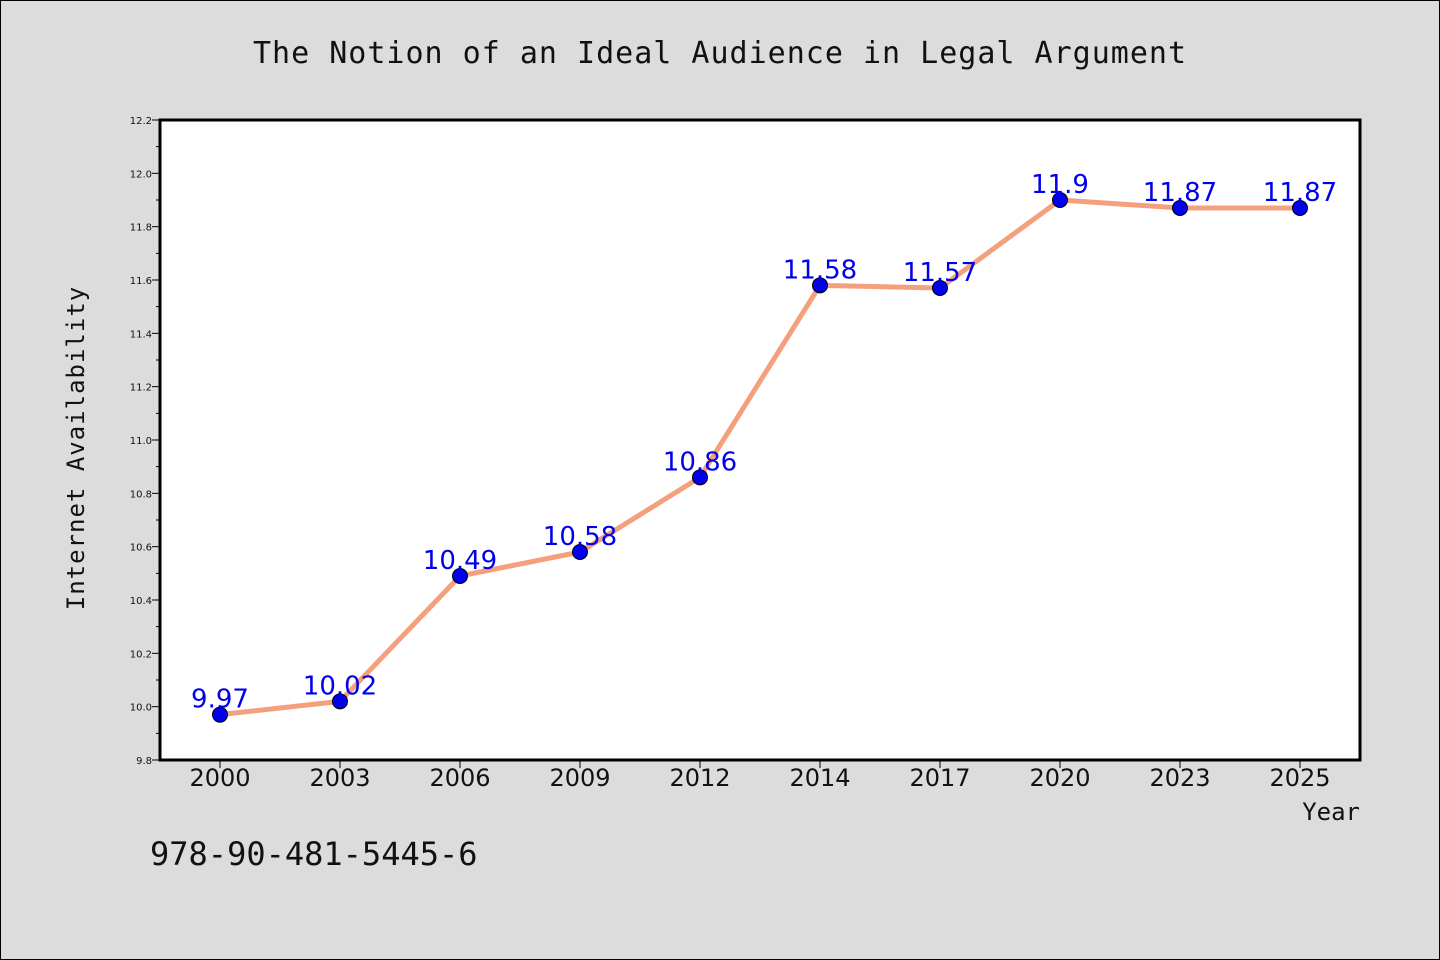 The image size is (1440, 960). I want to click on y-tick-label: 10.2, so click(141, 654).